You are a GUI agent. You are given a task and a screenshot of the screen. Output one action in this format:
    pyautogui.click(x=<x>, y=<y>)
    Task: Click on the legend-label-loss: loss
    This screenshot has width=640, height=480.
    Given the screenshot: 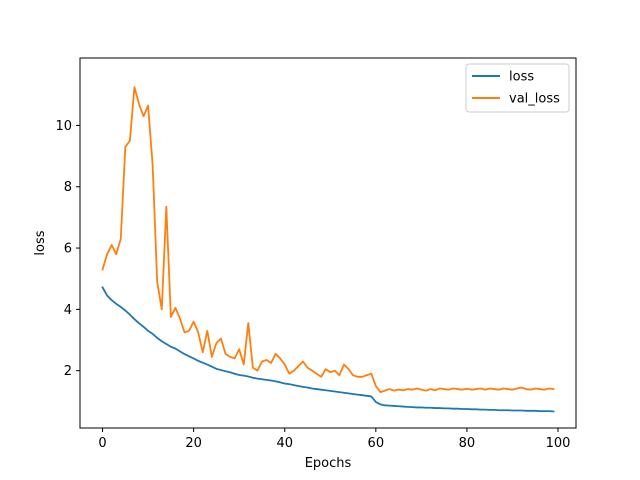 What is the action you would take?
    pyautogui.click(x=521, y=77)
    